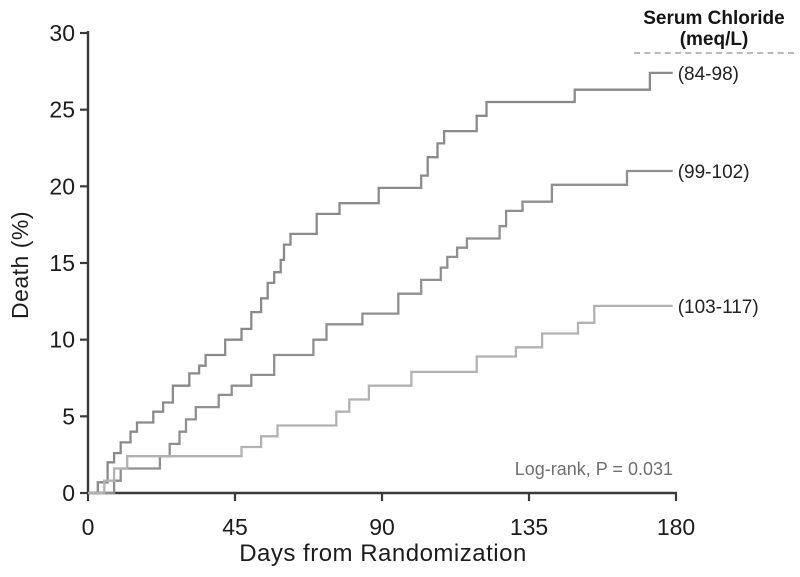  What do you see at coordinates (68, 416) in the screenshot?
I see `y-tick-label: 5` at bounding box center [68, 416].